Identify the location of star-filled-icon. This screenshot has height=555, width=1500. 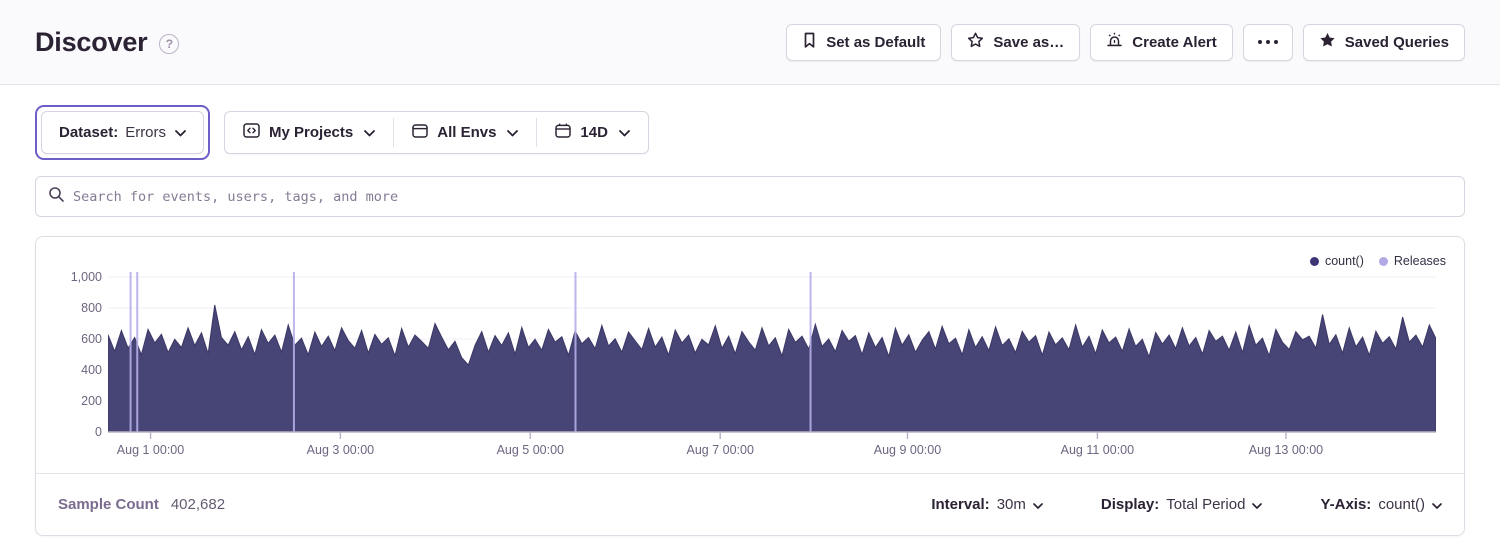
(1327, 42).